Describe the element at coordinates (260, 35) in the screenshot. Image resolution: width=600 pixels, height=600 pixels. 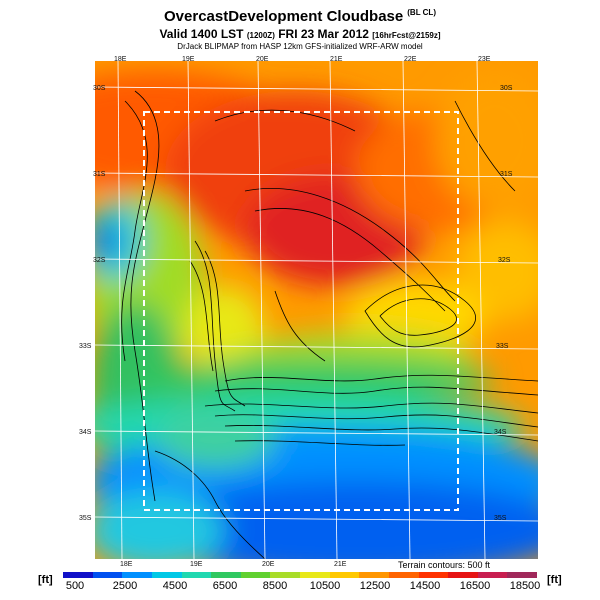
I see `valid-code: (1200Z)` at that location.